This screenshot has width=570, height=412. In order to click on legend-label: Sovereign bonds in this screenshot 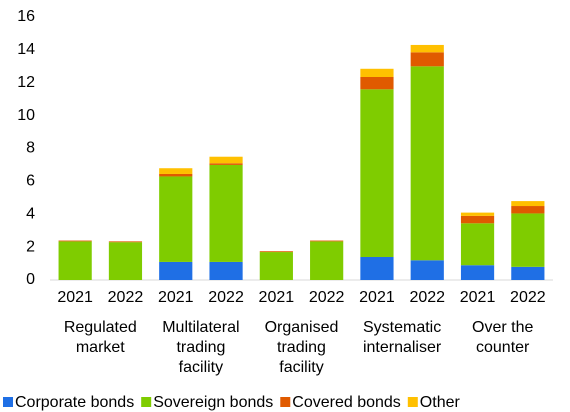, I will do `click(213, 402)`.